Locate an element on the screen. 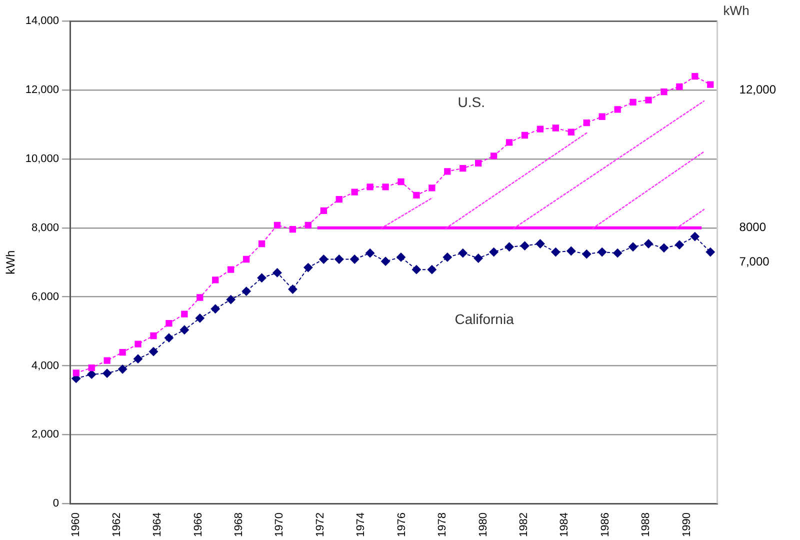 This screenshot has height=540, width=800. y-tick-label: 2,000 is located at coordinates (46, 434).